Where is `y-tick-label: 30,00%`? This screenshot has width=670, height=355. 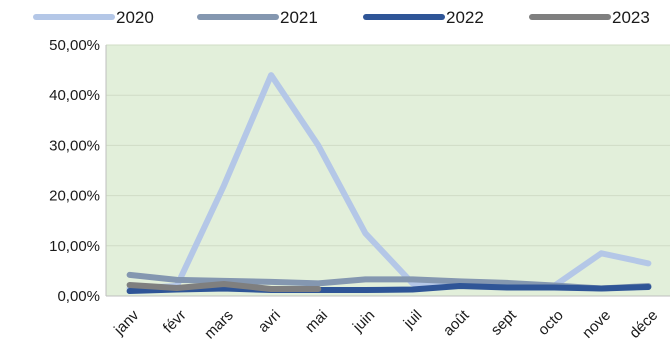 y-tick-label: 30,00% is located at coordinates (74, 145).